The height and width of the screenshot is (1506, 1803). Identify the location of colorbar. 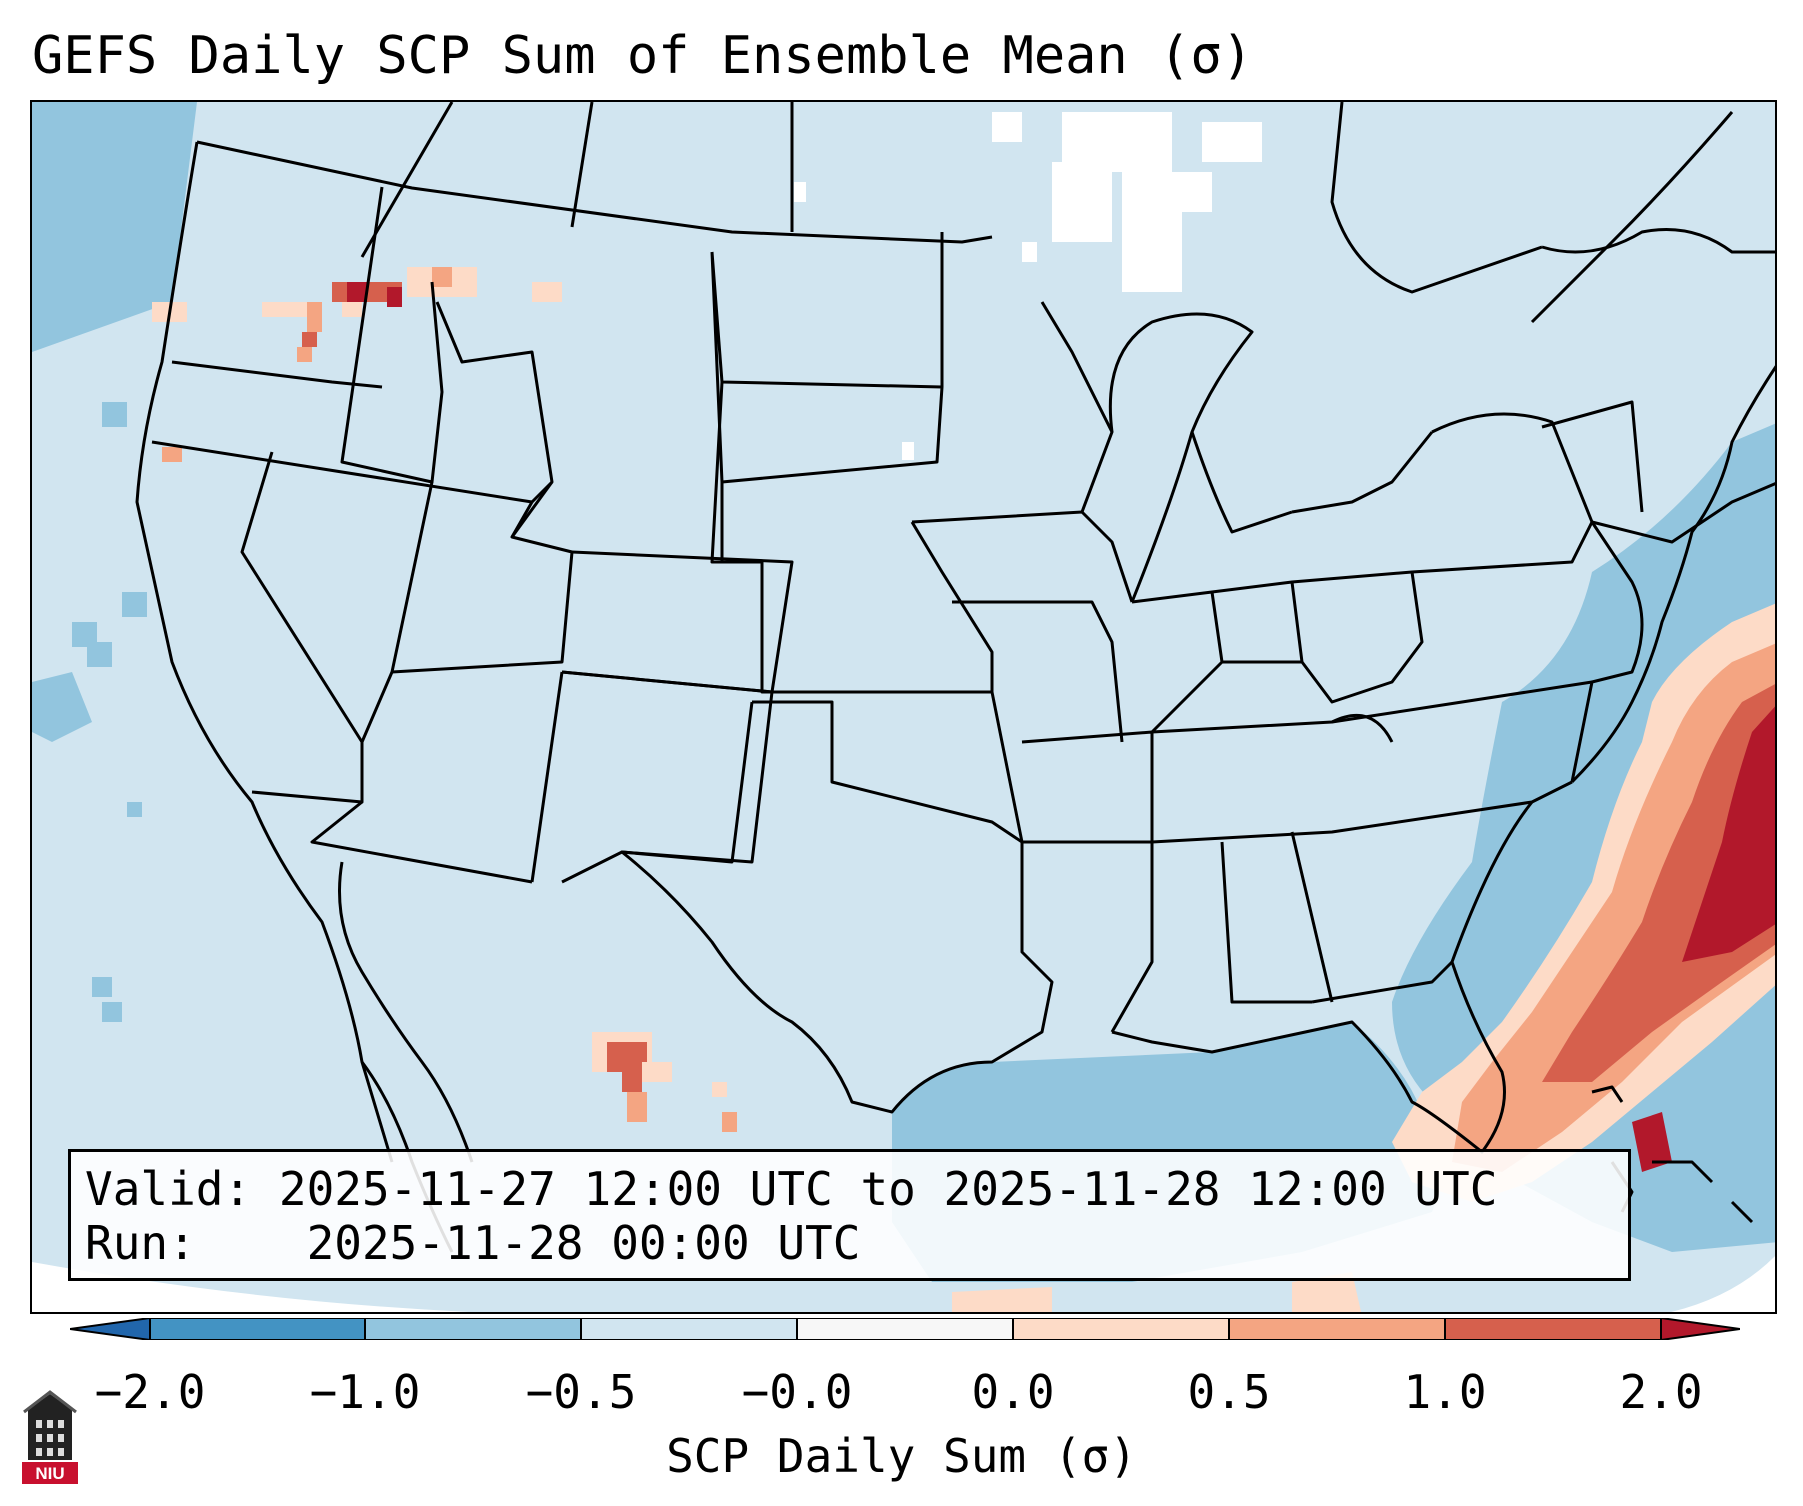
(905, 1329).